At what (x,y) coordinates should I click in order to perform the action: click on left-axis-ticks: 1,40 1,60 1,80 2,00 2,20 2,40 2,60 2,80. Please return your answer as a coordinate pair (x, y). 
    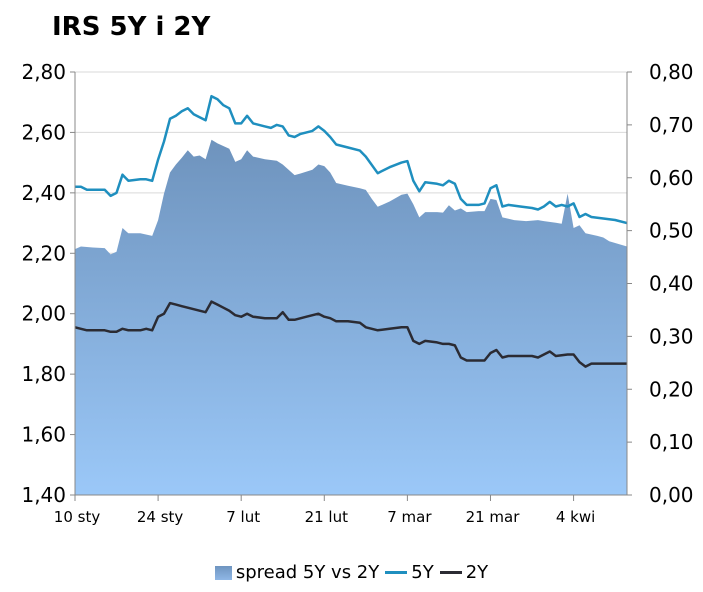
    Looking at the image, I should click on (48, 283).